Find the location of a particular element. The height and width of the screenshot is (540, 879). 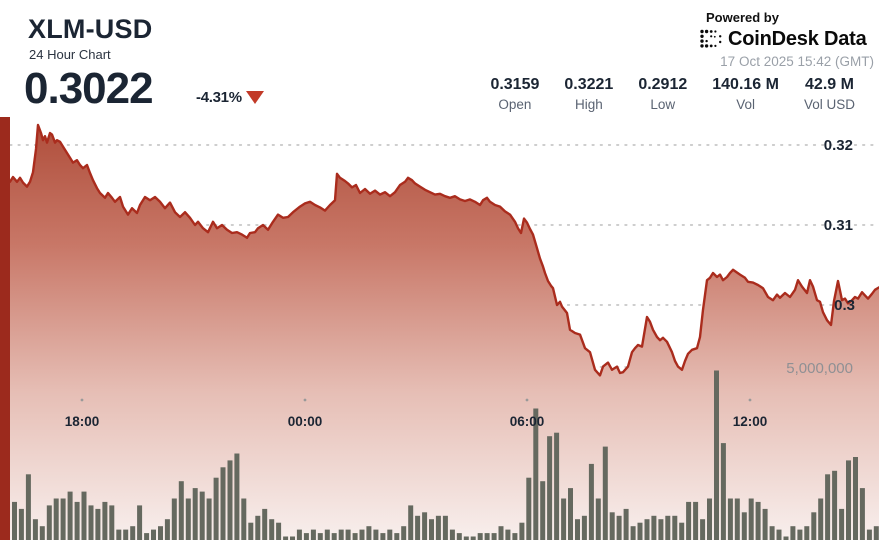

stat-low-value: 0.2912 is located at coordinates (663, 84).